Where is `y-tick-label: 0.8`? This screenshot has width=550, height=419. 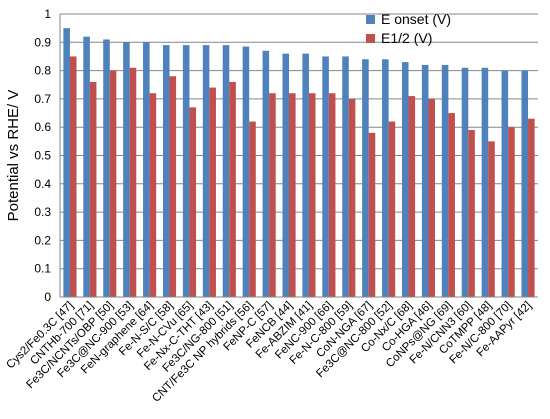 y-tick-label: 0.8 is located at coordinates (42, 71).